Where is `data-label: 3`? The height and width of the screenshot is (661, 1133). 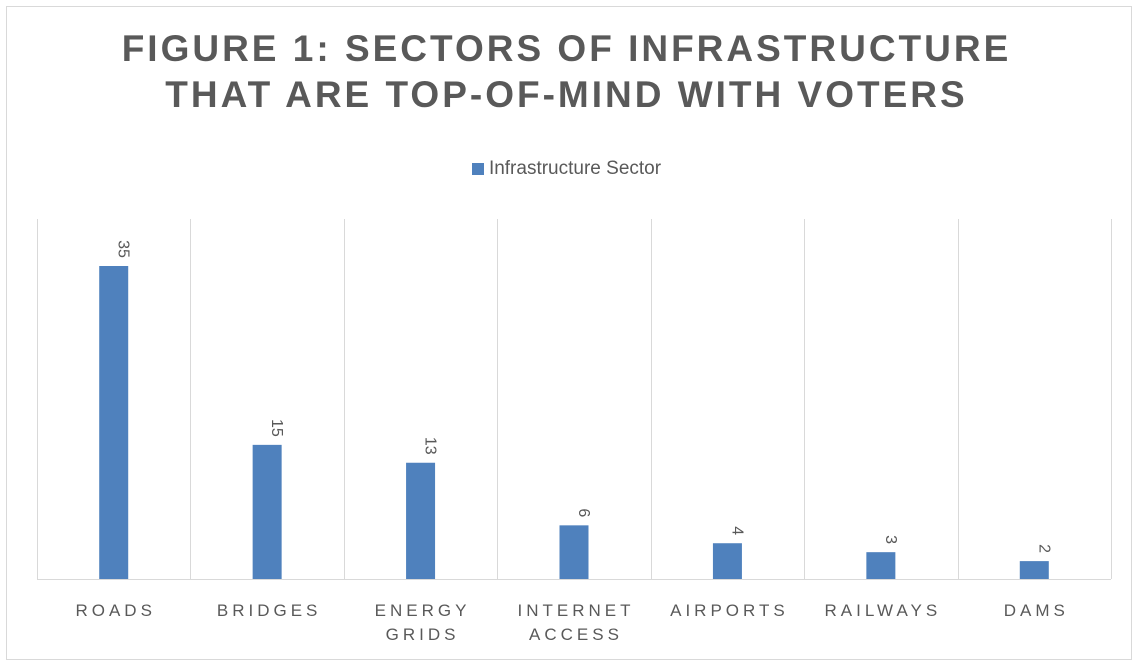 data-label: 3 is located at coordinates (890, 539).